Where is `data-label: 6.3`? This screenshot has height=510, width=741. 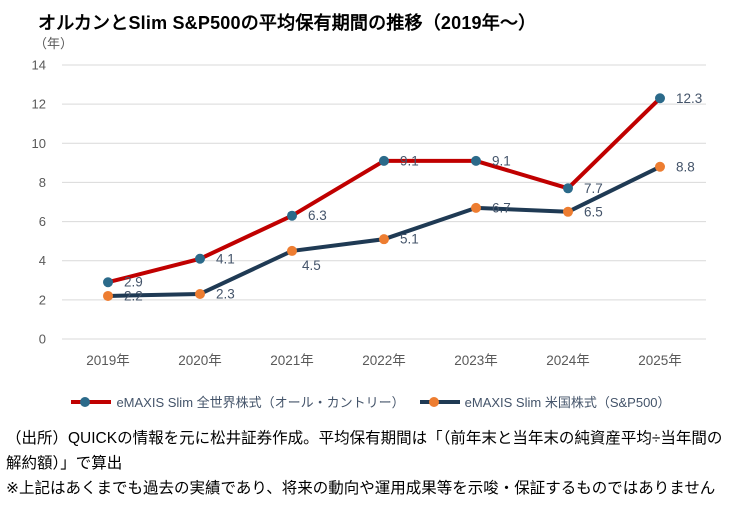 data-label: 6.3 is located at coordinates (317, 215).